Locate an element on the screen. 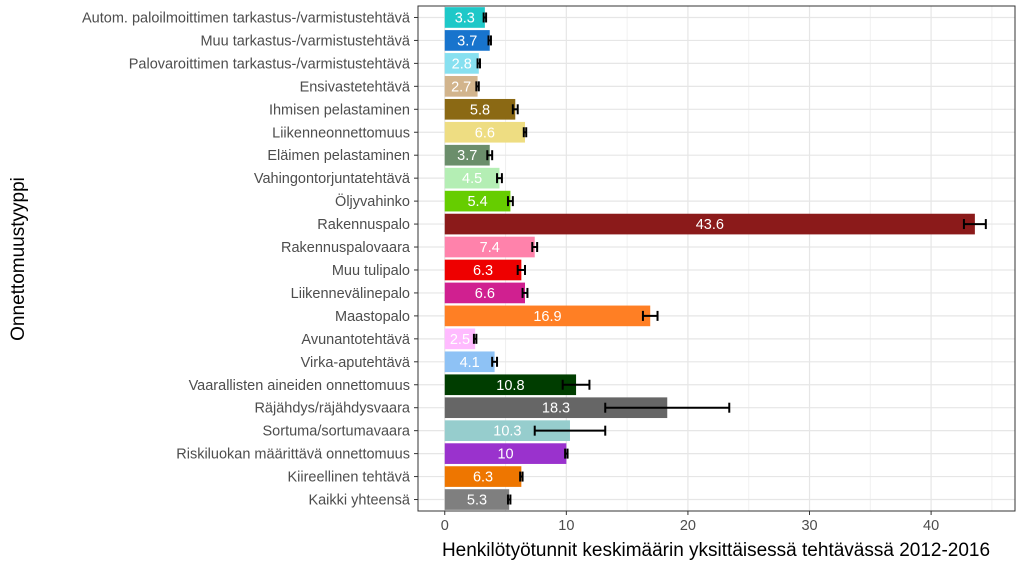 This screenshot has width=1024, height=572. bar-value-label: 10 is located at coordinates (505, 455).